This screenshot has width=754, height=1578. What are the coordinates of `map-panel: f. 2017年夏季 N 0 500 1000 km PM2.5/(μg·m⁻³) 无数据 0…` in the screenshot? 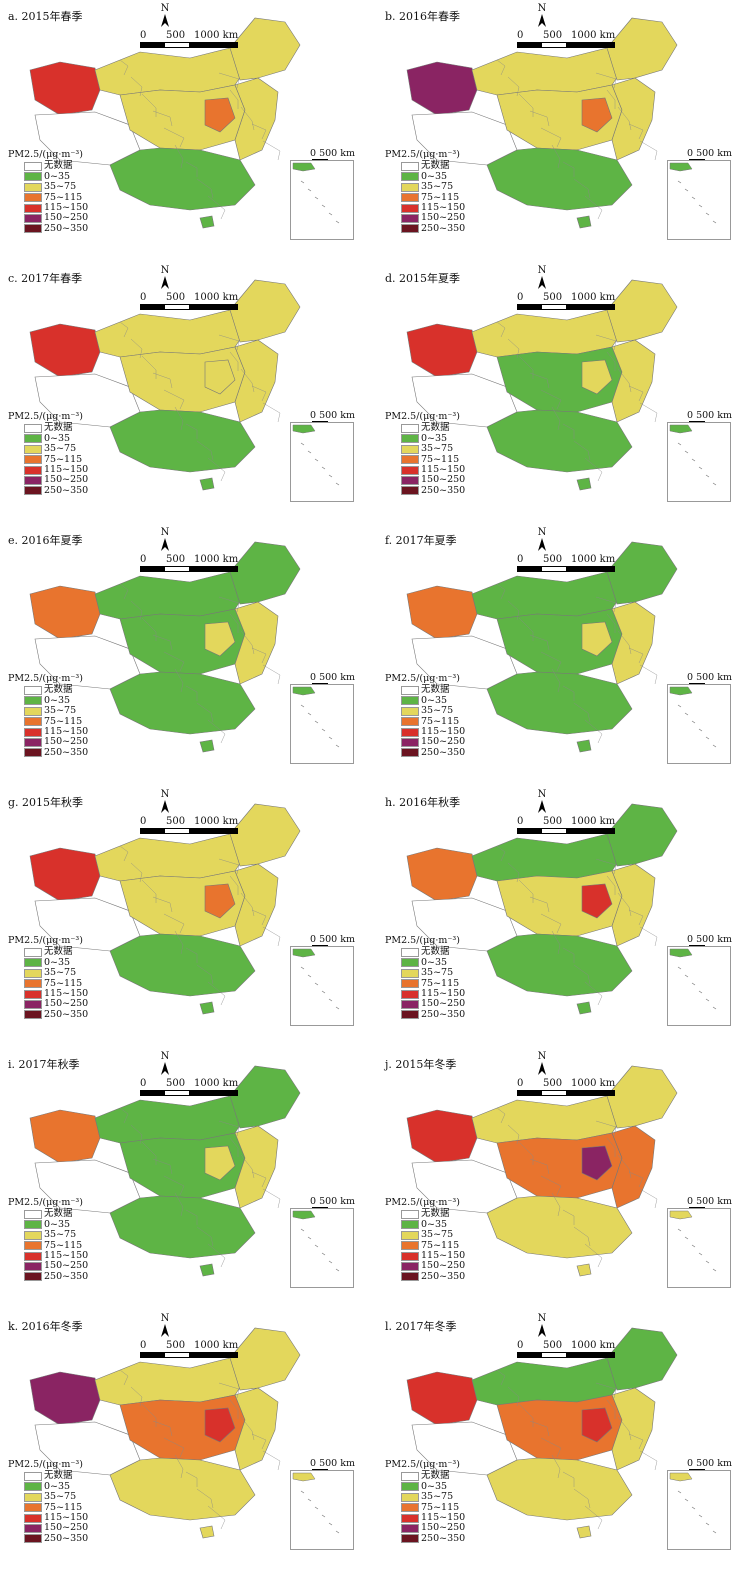 It's located at (565, 655).